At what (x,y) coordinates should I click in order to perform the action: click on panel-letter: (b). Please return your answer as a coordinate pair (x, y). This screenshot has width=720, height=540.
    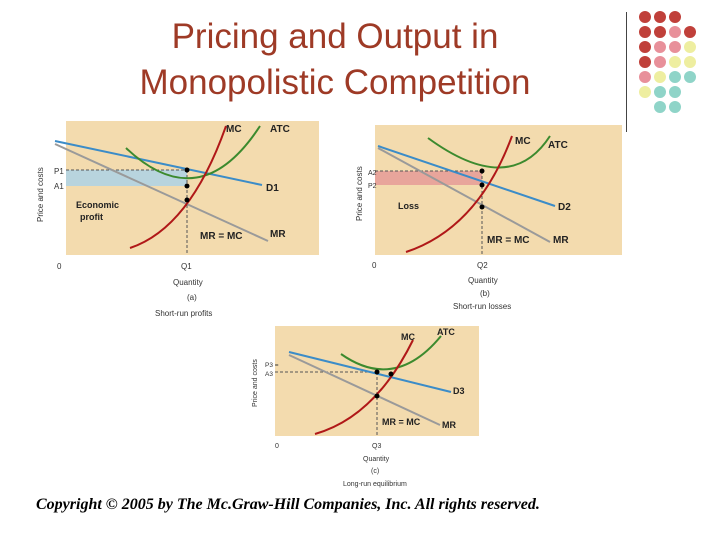
    Looking at the image, I should click on (485, 293).